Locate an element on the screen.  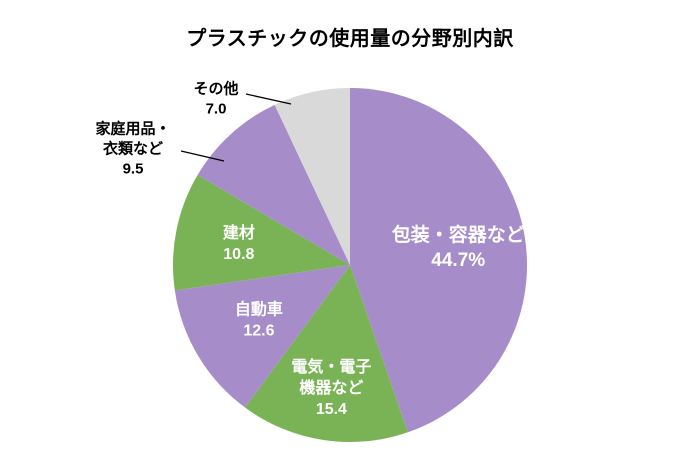
pie-label-1: 包装・容器など 44.7% is located at coordinates (458, 247).